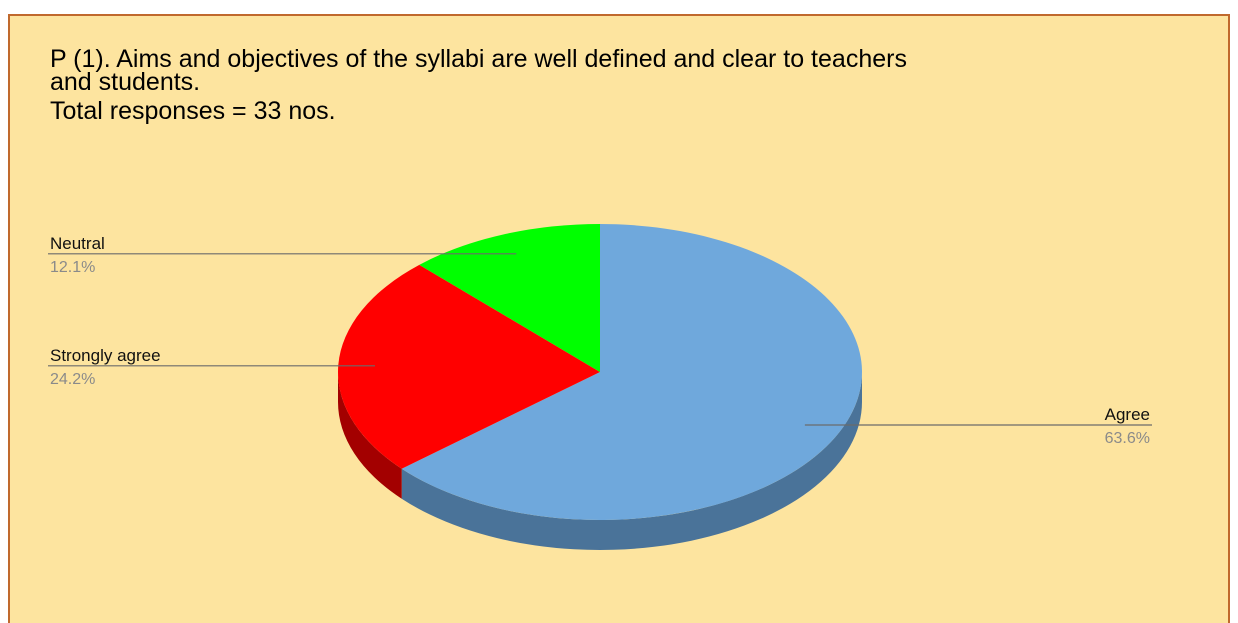  What do you see at coordinates (1127, 438) in the screenshot?
I see `slice-value-agree: 63.6%` at bounding box center [1127, 438].